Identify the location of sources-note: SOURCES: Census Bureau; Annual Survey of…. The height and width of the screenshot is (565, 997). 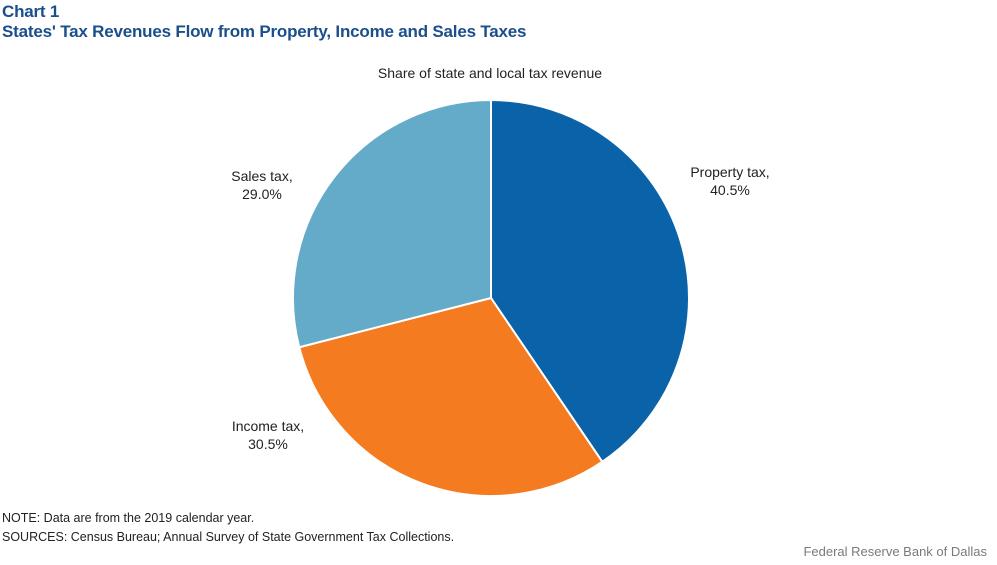
(228, 537).